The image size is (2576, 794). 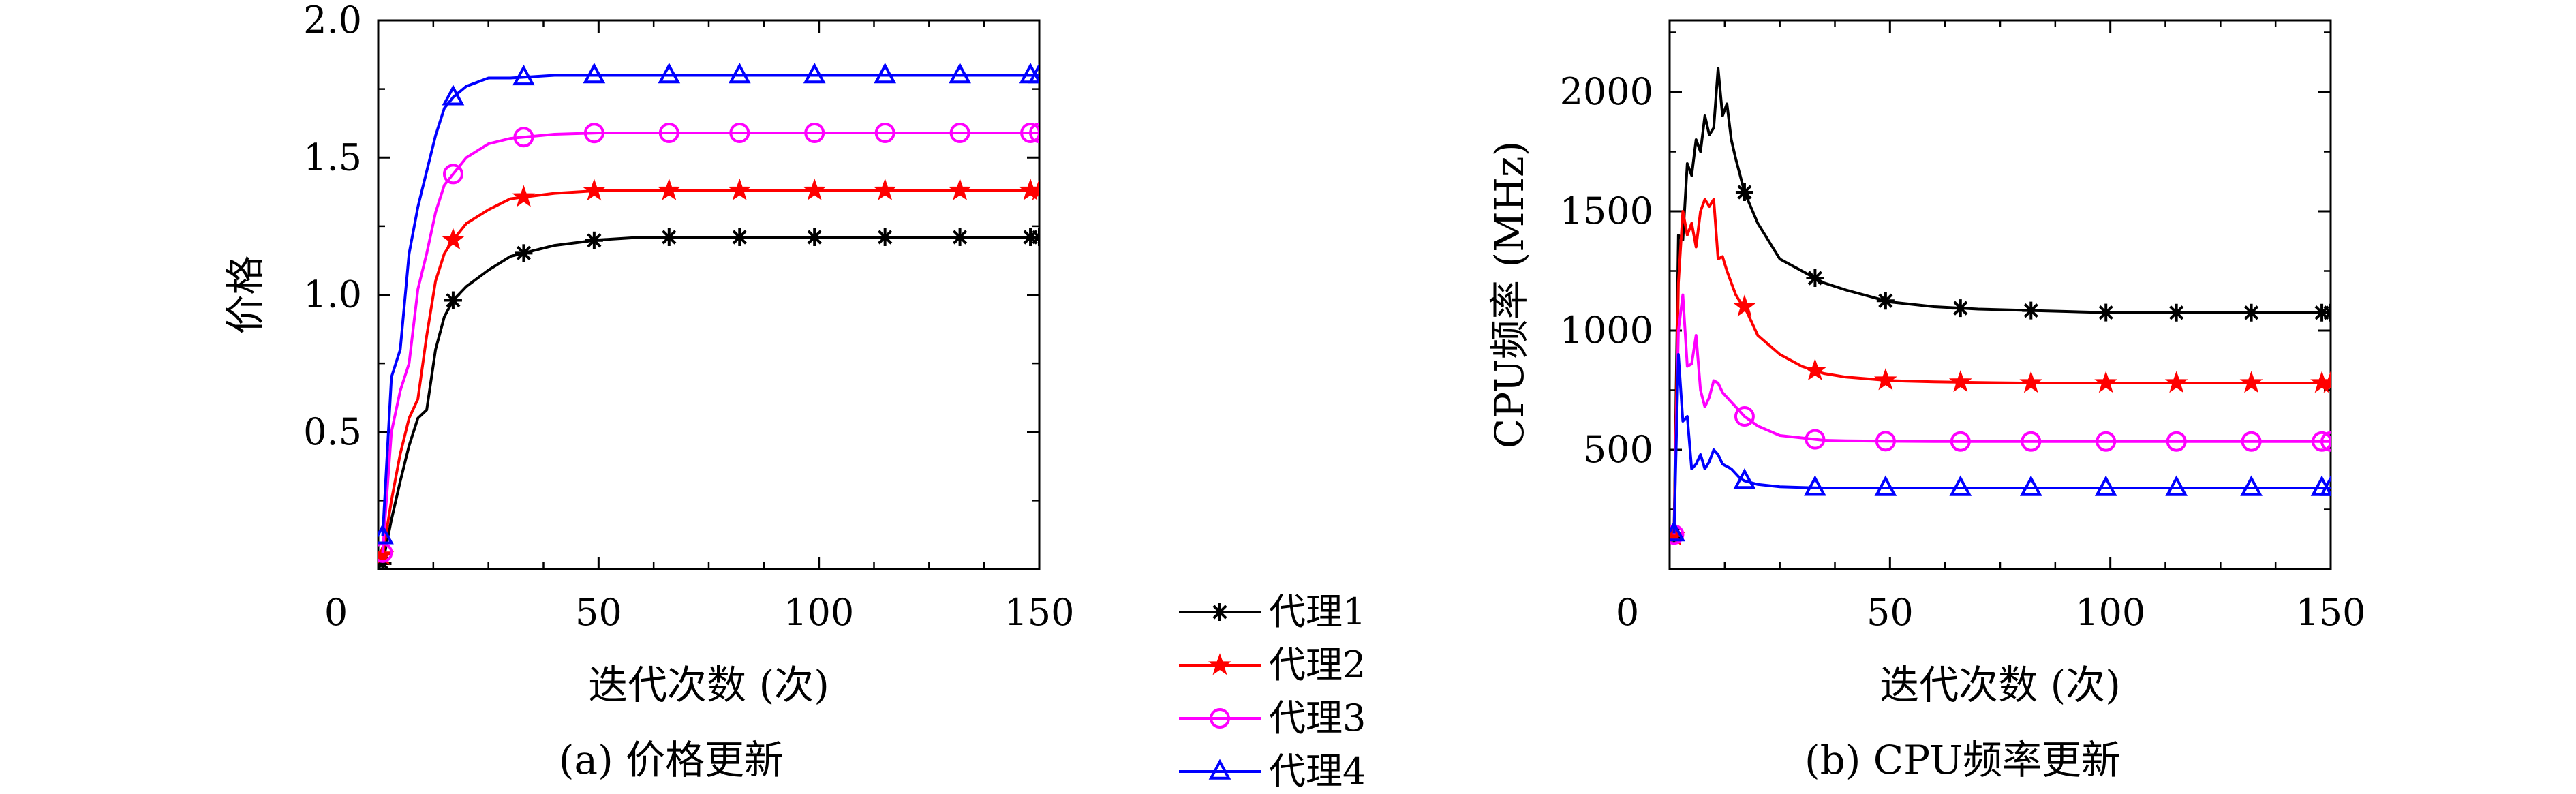 I want to click on series-代理1, so click(x=708, y=398).